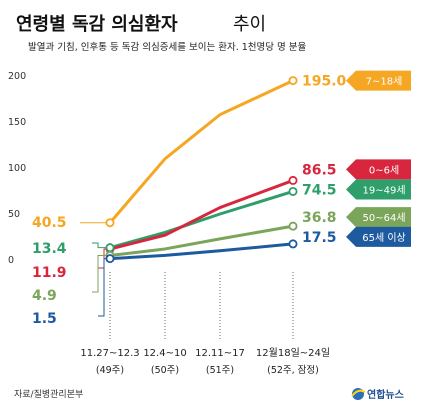 This screenshot has width=425, height=419. What do you see at coordinates (165, 370) in the screenshot?
I see `x-tick-sublabel: (50주)` at bounding box center [165, 370].